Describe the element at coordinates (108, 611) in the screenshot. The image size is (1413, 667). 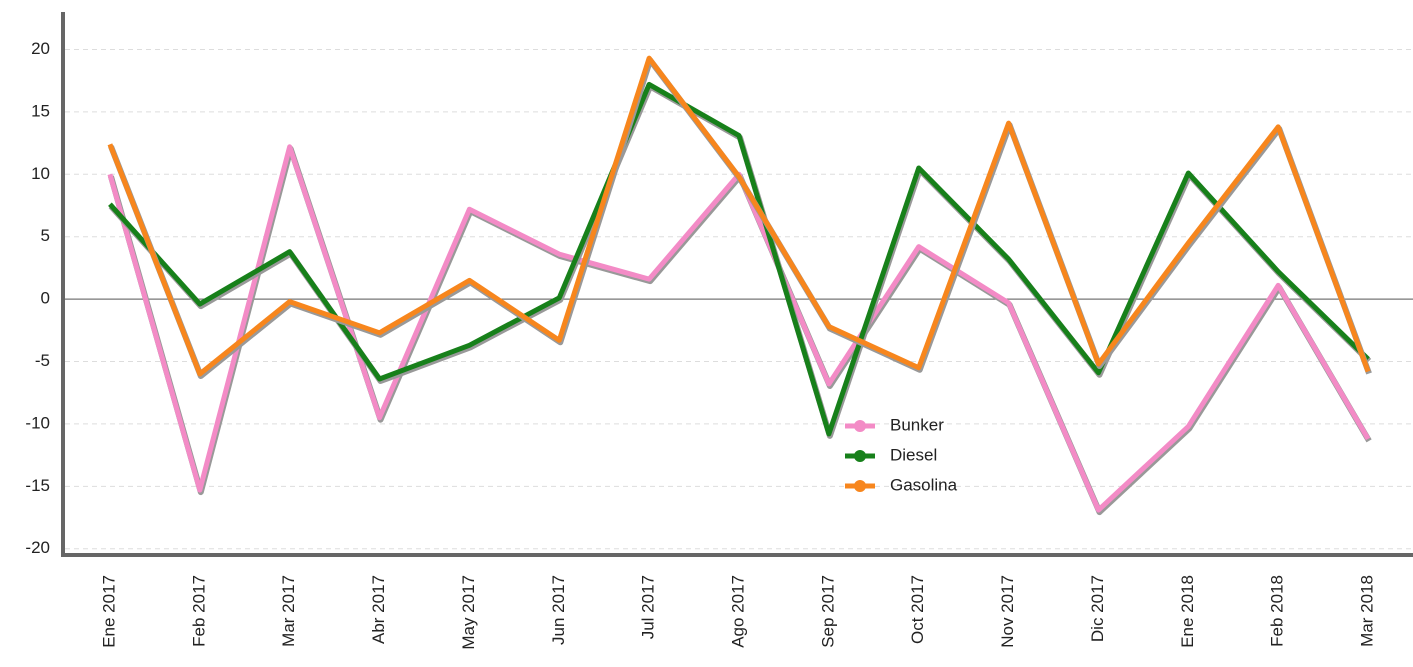
I see `x-tick-label: Ene 2017` at that location.